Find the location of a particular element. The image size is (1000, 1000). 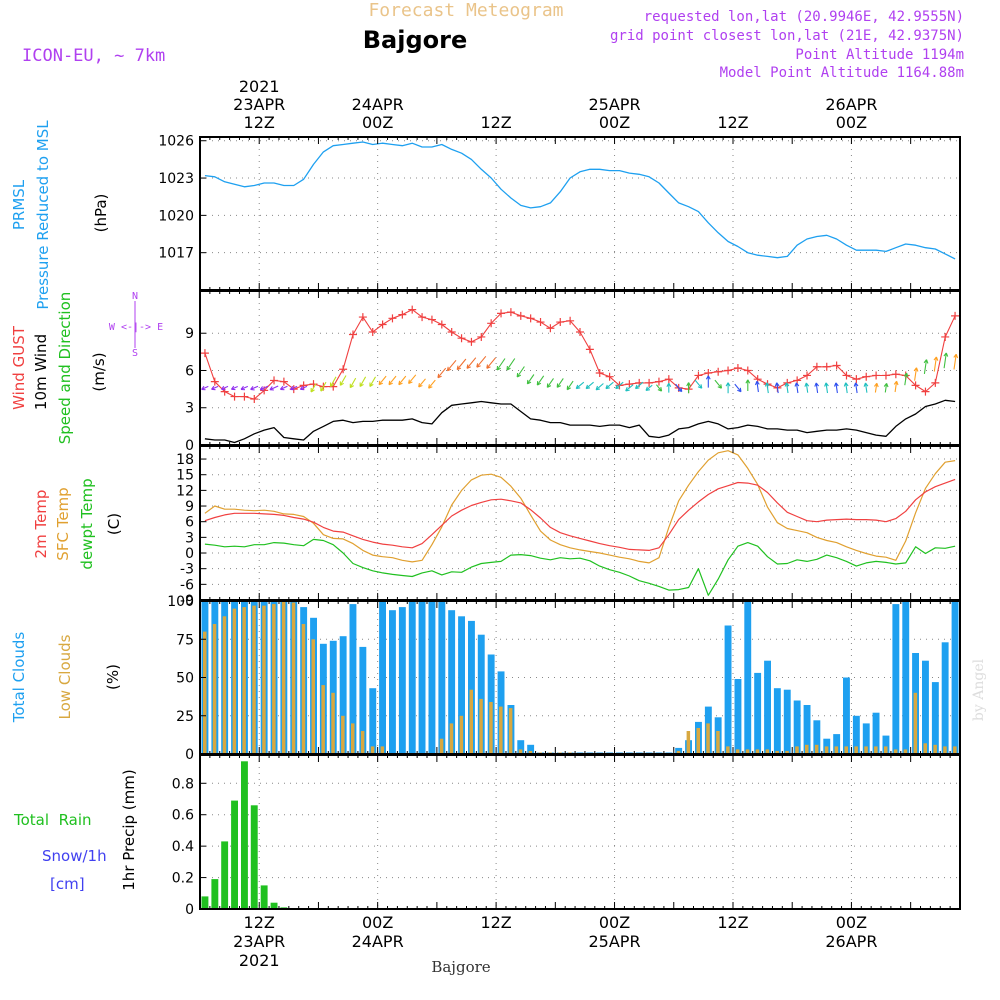

location-title: Bajgore is located at coordinates (415, 40).